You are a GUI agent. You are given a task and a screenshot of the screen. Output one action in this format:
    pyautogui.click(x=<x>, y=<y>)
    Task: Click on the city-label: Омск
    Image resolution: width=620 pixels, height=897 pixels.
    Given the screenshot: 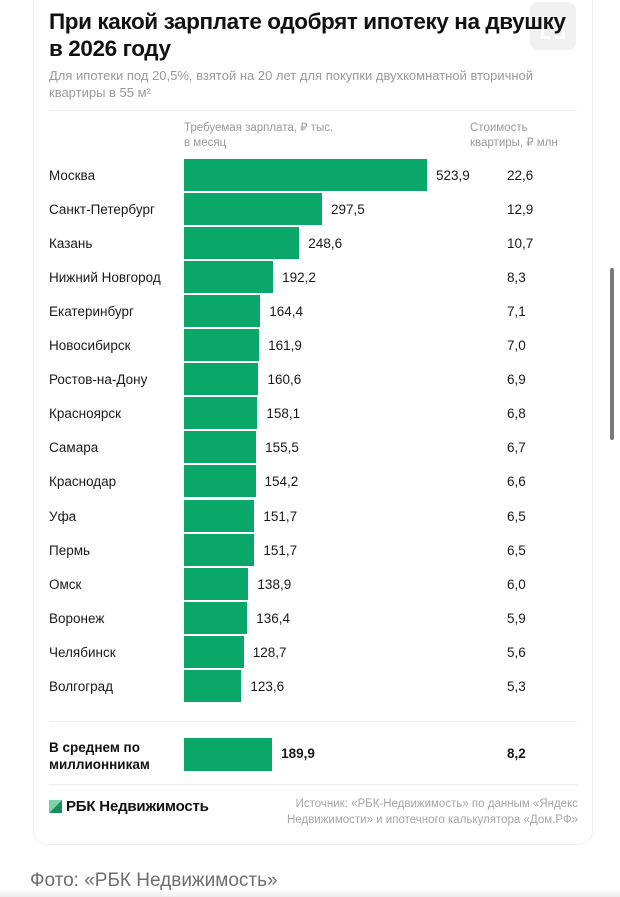 What is the action you would take?
    pyautogui.click(x=65, y=584)
    